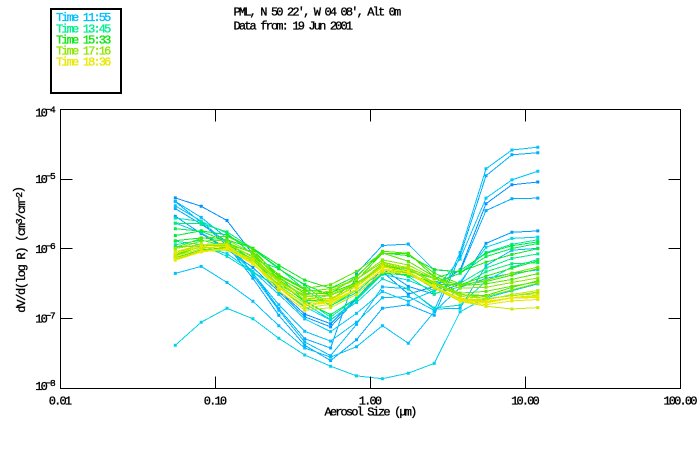 This screenshot has width=700, height=450. What do you see at coordinates (83, 29) in the screenshot?
I see `svg-text: Time 13:45` at bounding box center [83, 29].